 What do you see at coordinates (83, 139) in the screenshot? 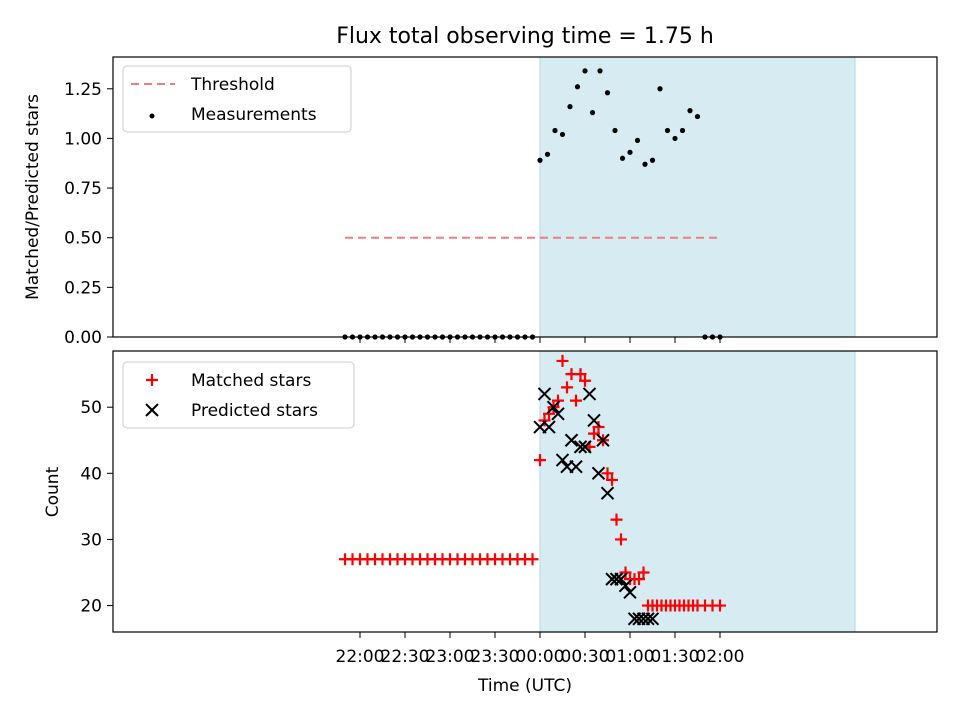
I see `top-ytick-label: 1.00` at bounding box center [83, 139].